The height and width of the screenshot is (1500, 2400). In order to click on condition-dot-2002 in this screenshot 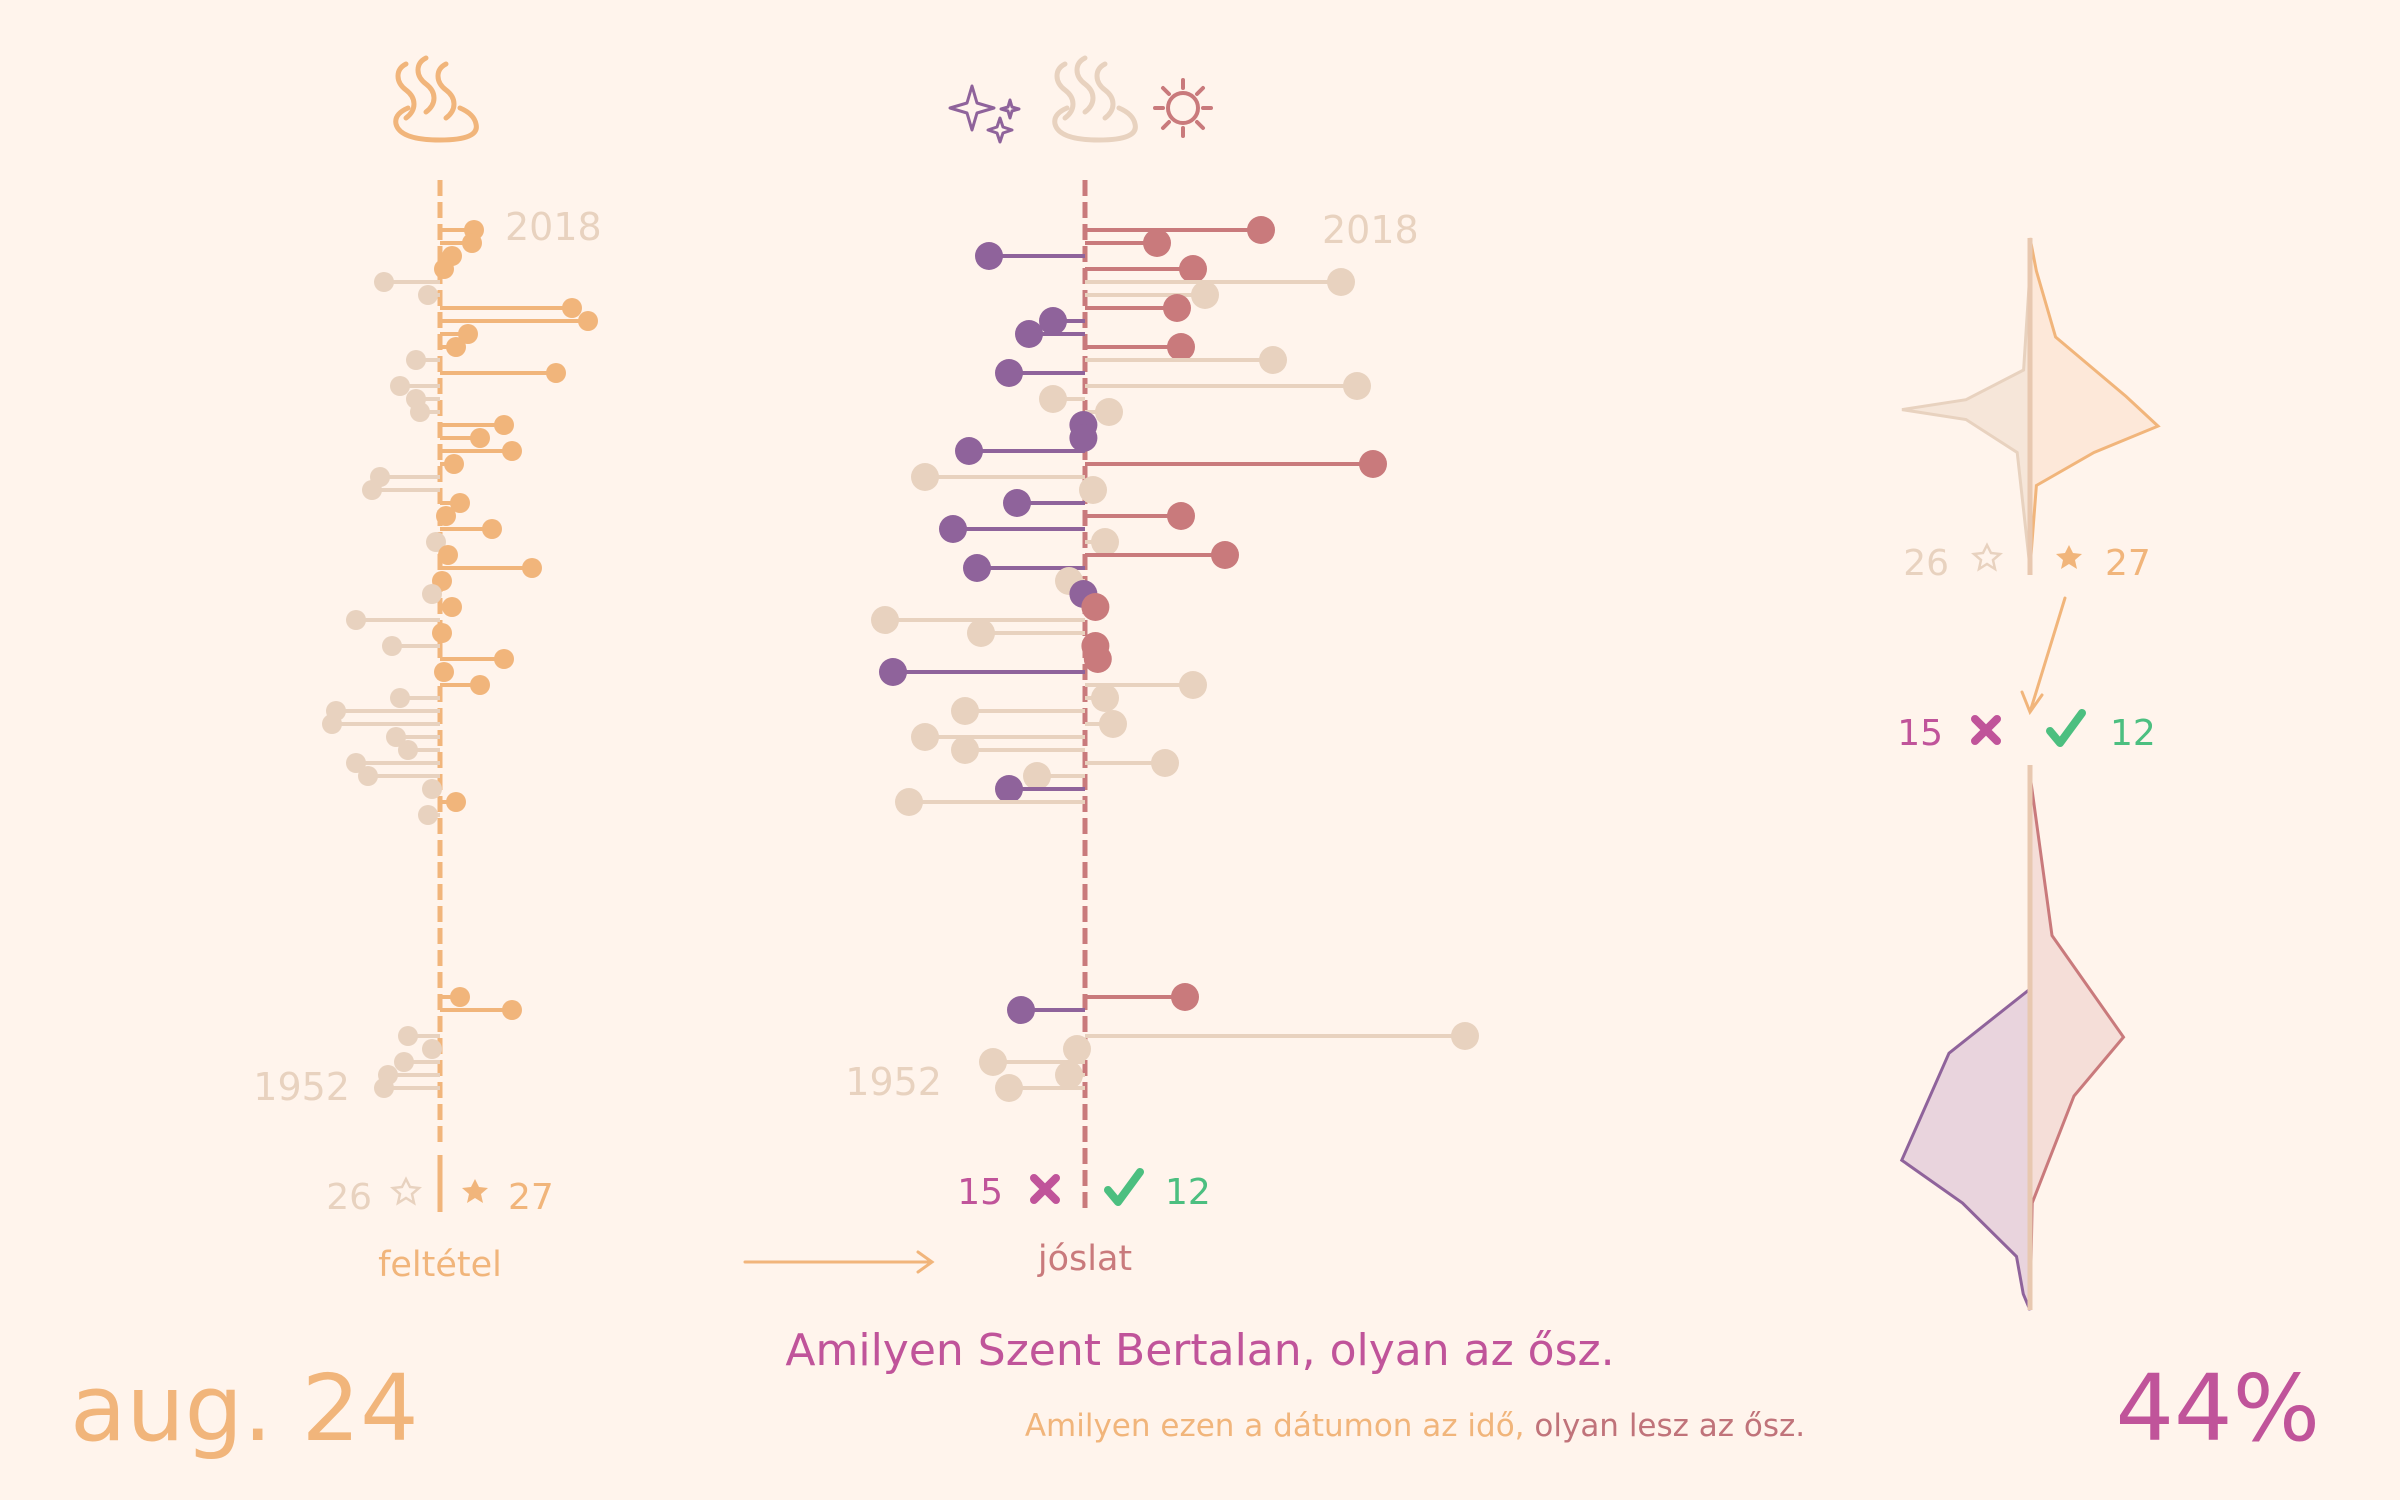, I will do `click(480, 438)`.